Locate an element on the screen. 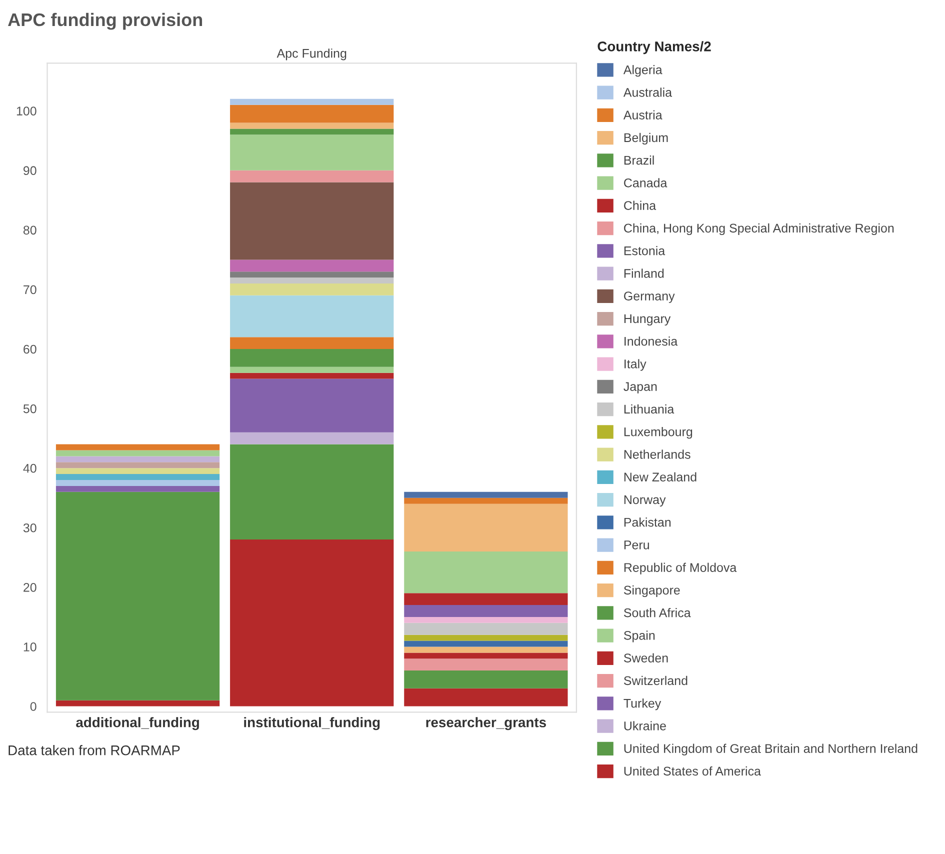 This screenshot has width=945, height=854. text: Data taken from ROARMAP is located at coordinates (94, 750).